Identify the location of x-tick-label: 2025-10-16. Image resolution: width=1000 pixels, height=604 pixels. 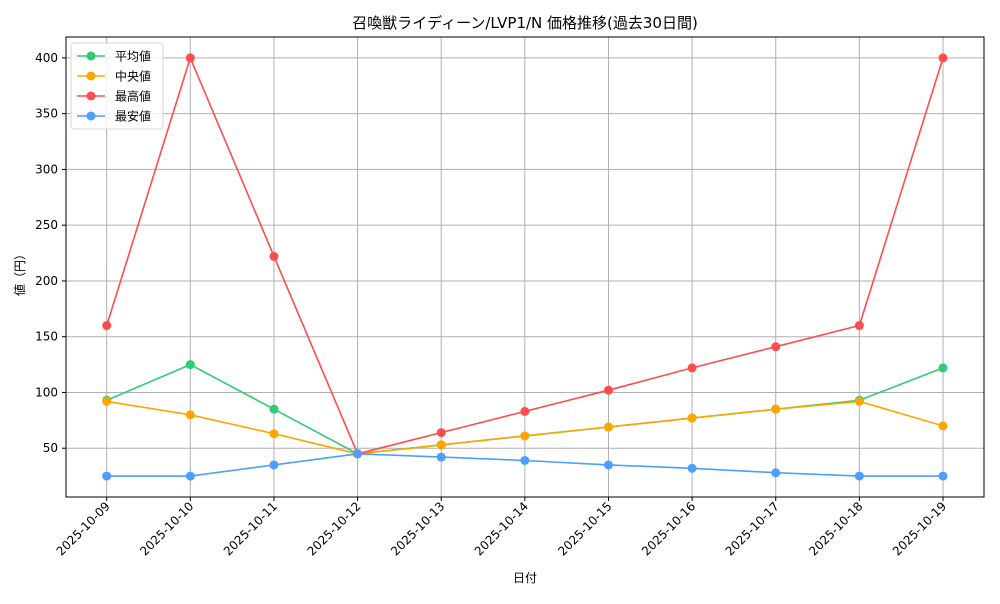
(668, 528).